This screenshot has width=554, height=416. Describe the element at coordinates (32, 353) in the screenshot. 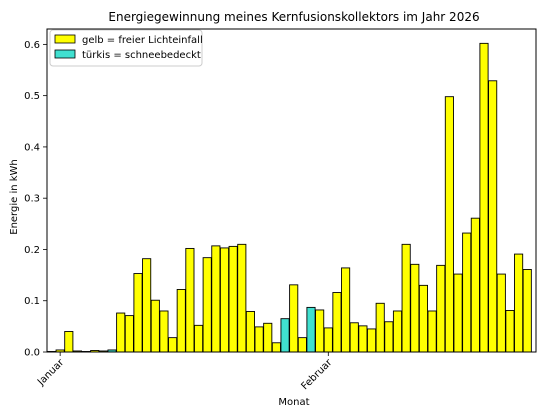

I see `y-tick-label: 0.0` at that location.